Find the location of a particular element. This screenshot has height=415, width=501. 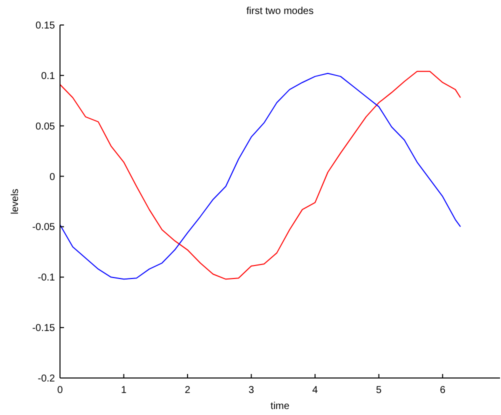

y-tick-label: -0.15 is located at coordinates (44, 328).